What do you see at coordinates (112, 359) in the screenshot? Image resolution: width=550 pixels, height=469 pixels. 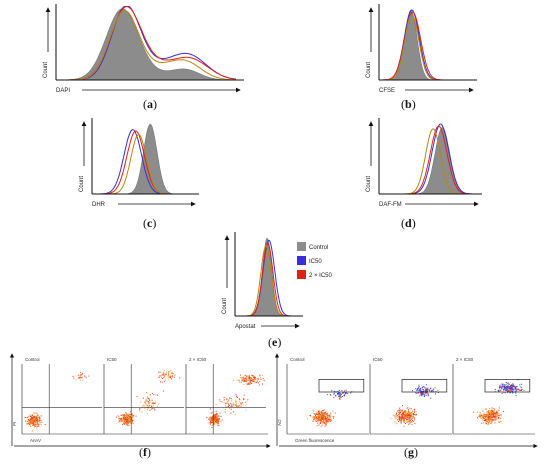 I see `subplot-title: IC50` at bounding box center [112, 359].